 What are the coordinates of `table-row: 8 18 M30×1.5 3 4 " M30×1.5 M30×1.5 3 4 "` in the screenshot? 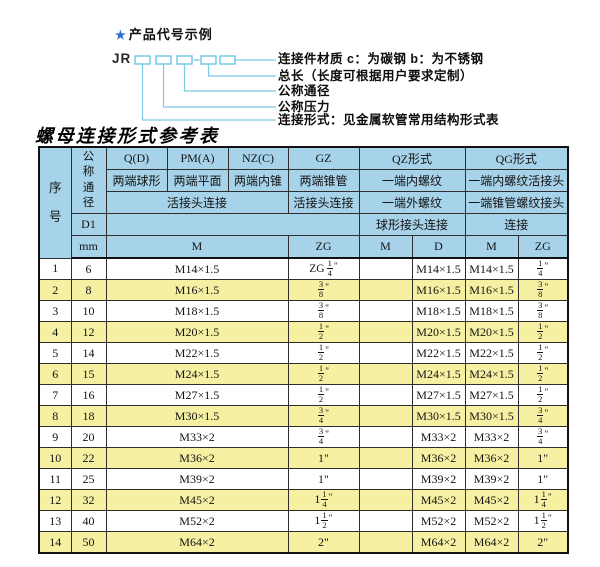 It's located at (303, 416).